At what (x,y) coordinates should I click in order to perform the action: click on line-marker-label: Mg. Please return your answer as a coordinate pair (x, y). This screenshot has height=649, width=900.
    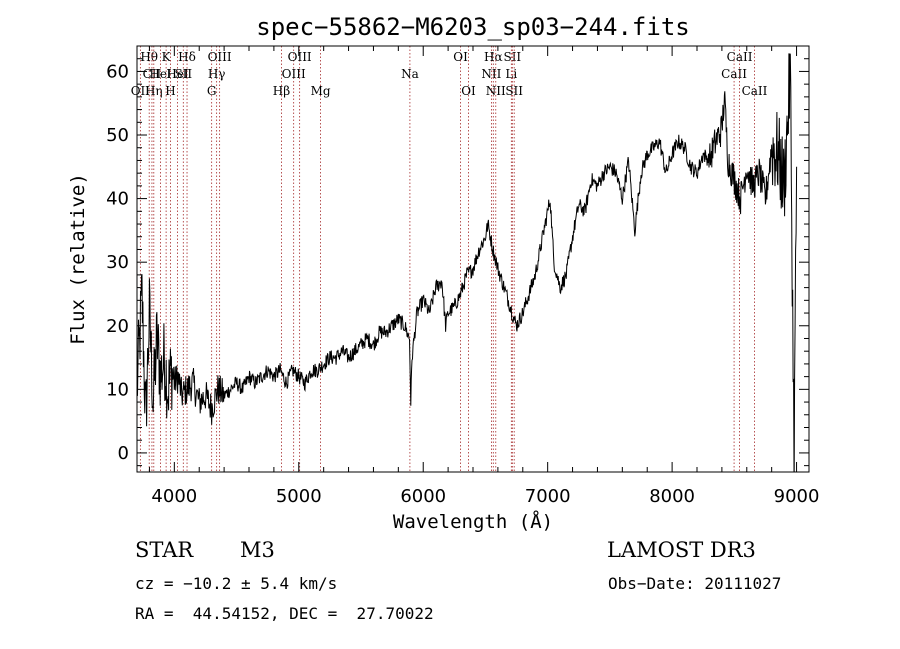
    Looking at the image, I should click on (321, 91).